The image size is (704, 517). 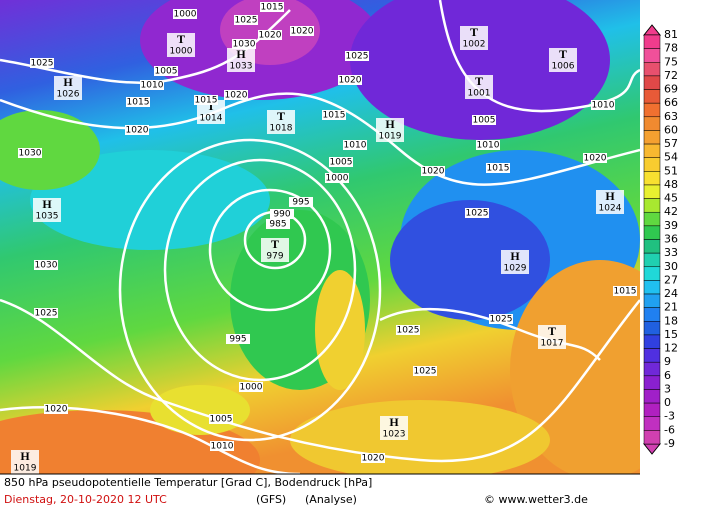 What do you see at coordinates (671, 61) in the screenshot?
I see `legend-tick-label: 75` at bounding box center [671, 61].